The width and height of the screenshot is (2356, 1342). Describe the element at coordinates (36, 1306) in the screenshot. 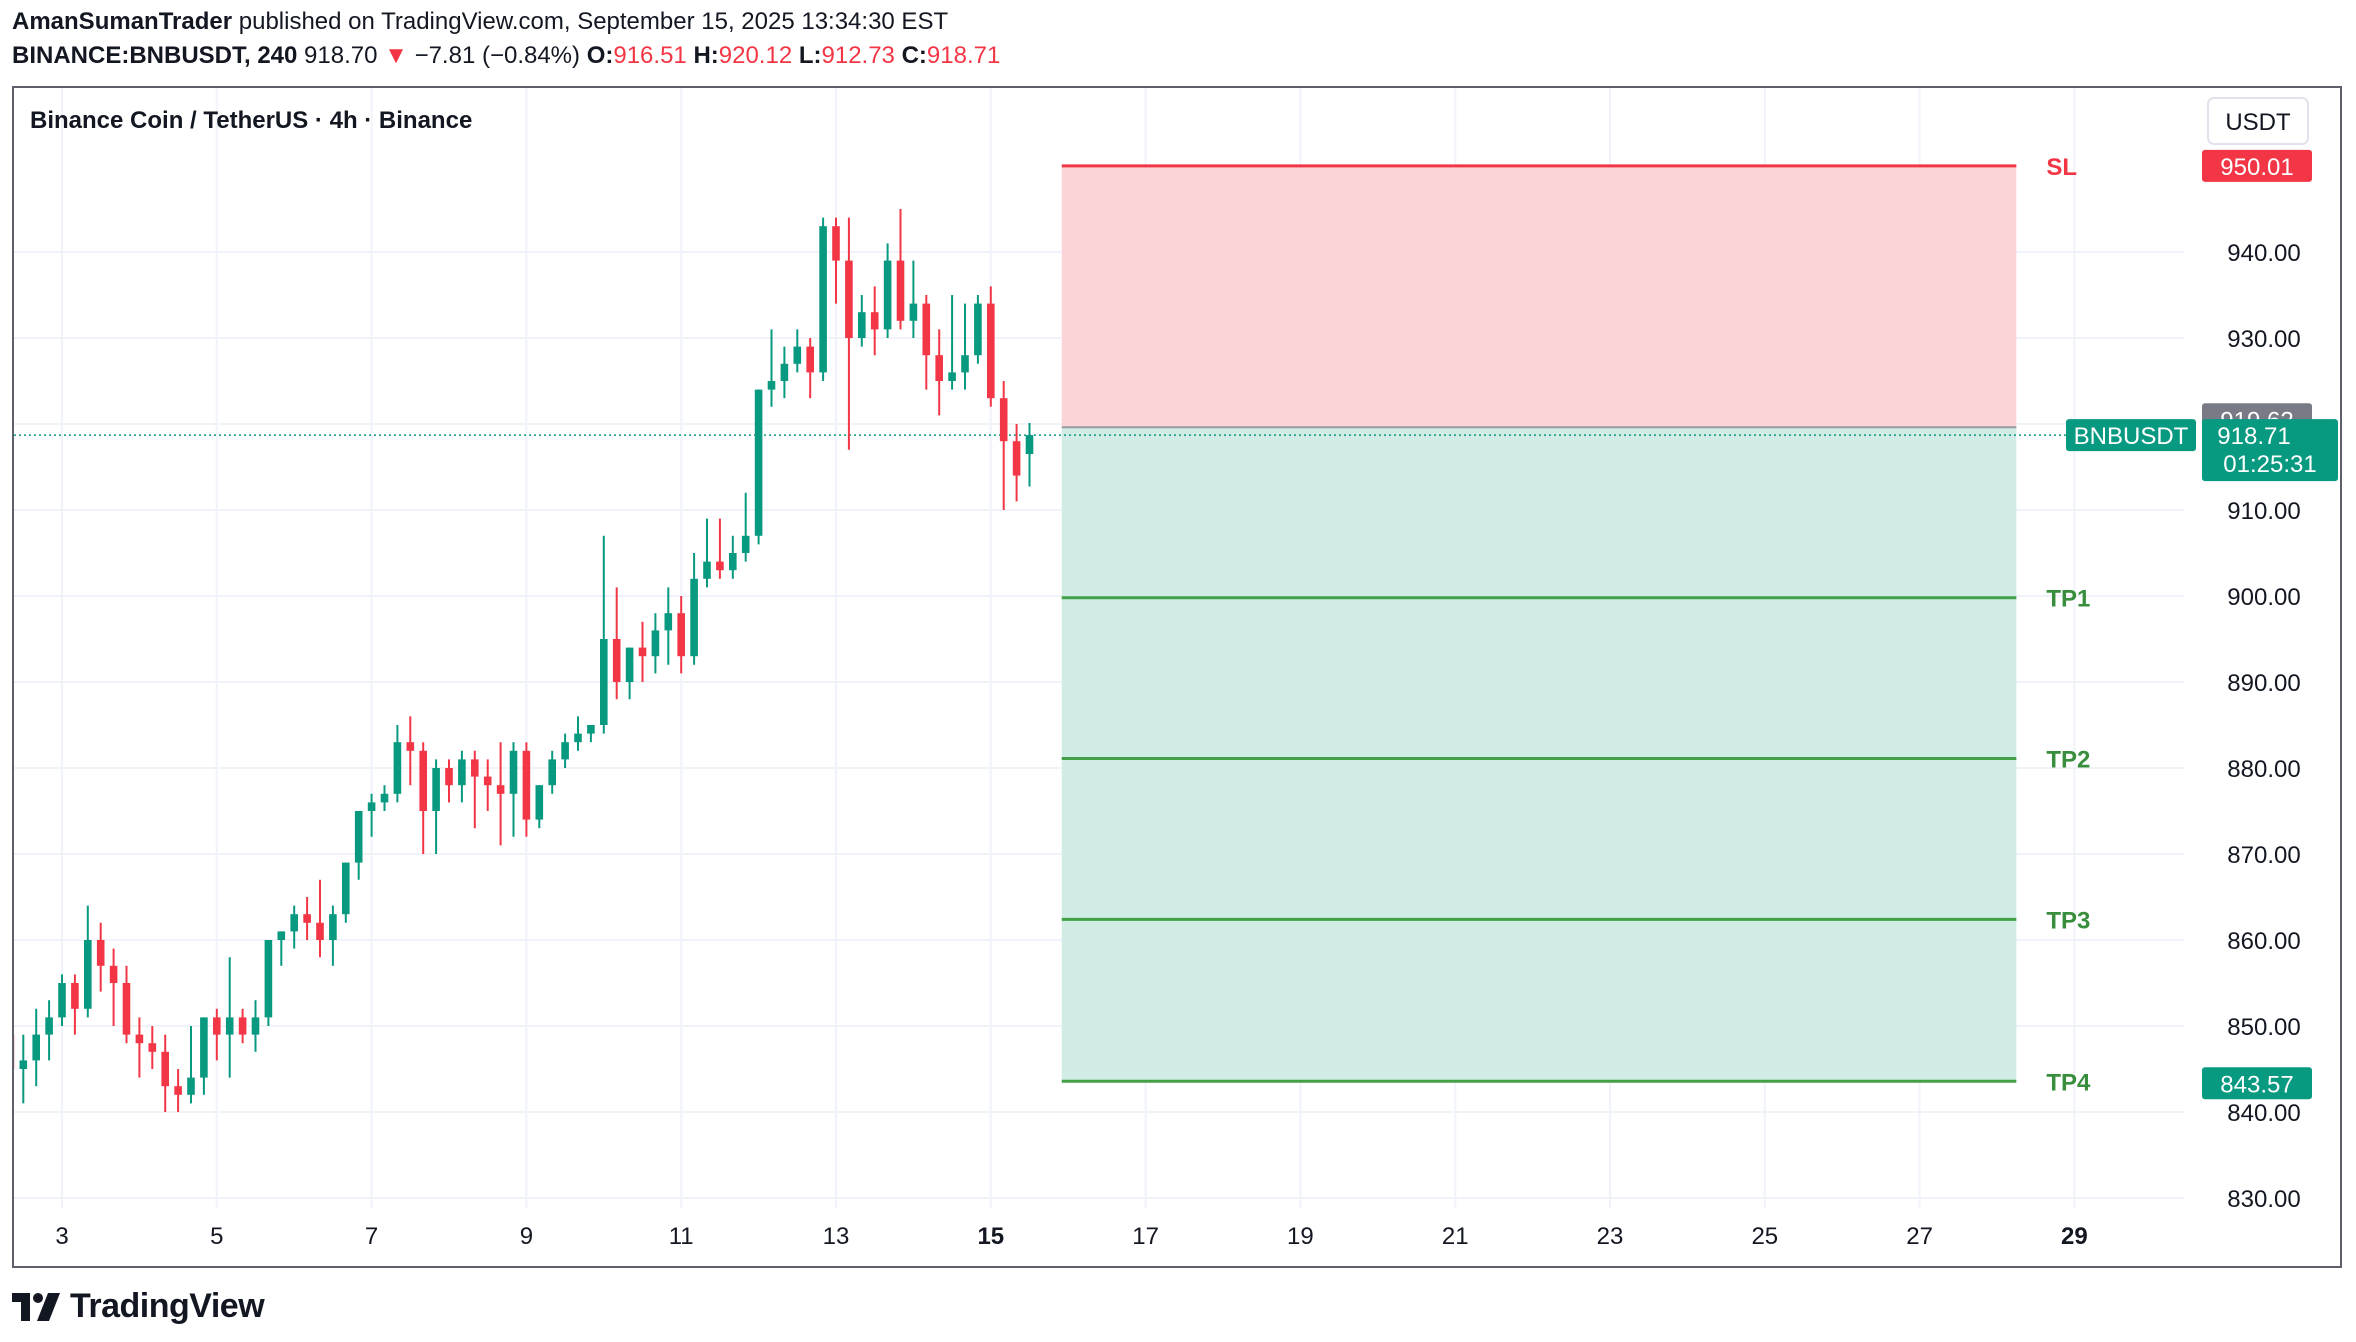

I see `tradingview-logo-icon` at that location.